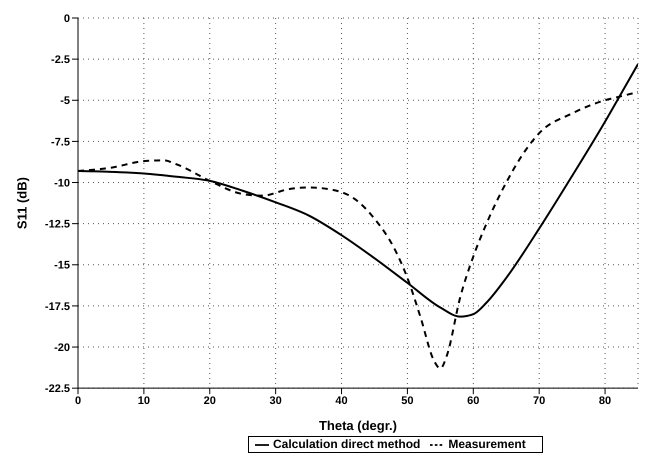 Image resolution: width=650 pixels, height=461 pixels. Describe the element at coordinates (341, 400) in the screenshot. I see `x-tick-label: 40` at that location.